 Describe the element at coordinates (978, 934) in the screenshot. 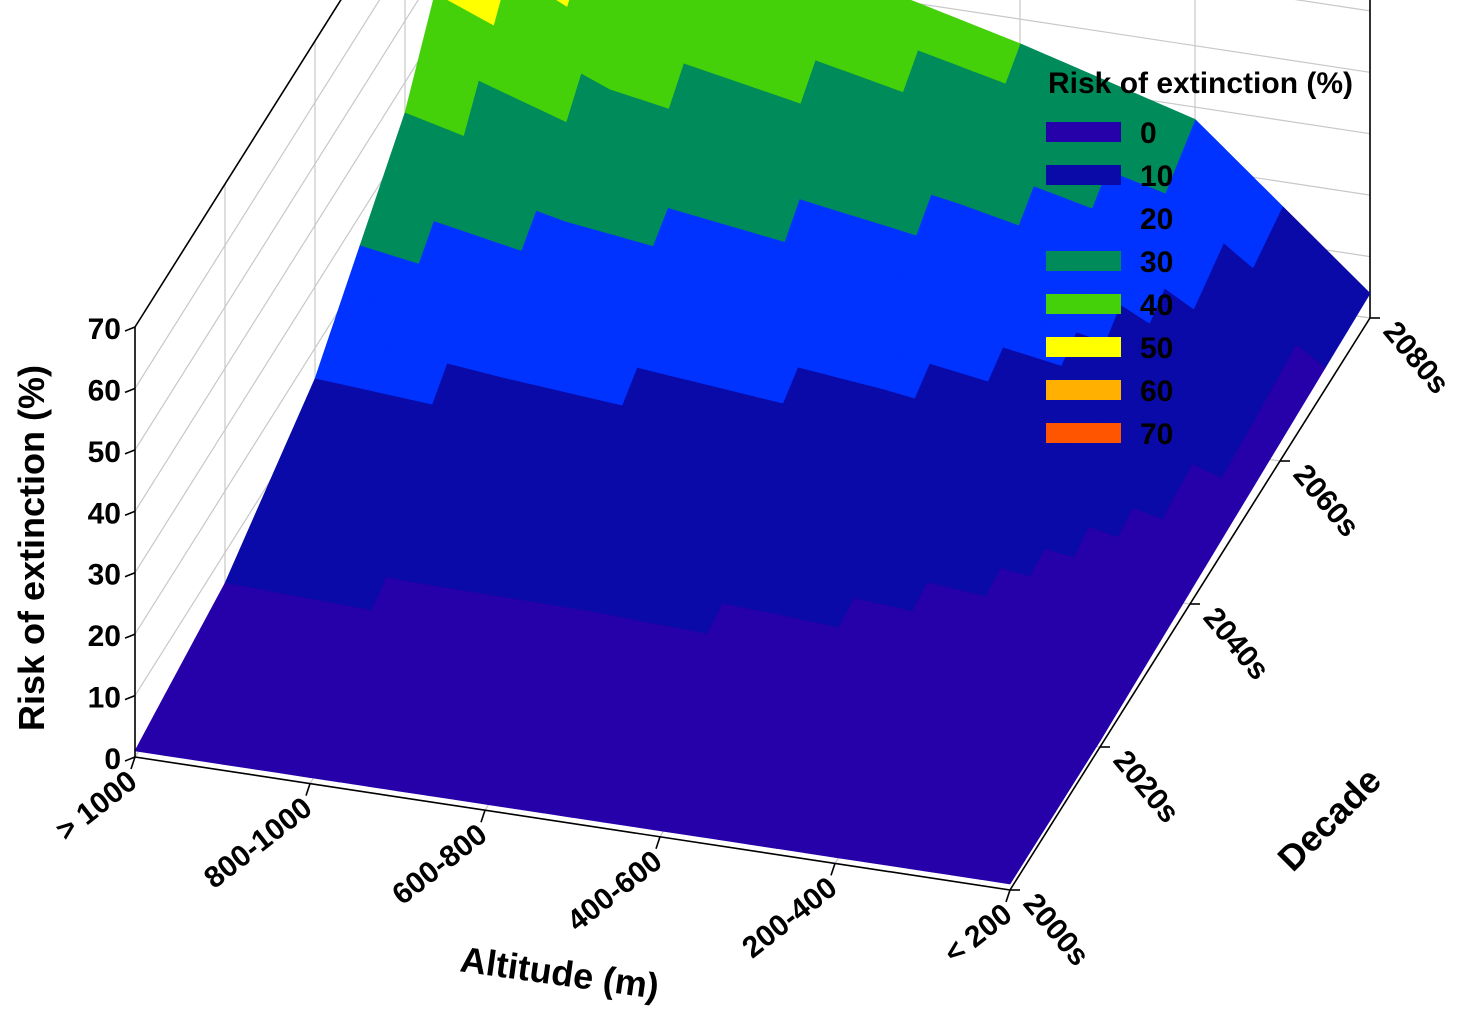

I see `altitude-tick-label: < 200` at that location.